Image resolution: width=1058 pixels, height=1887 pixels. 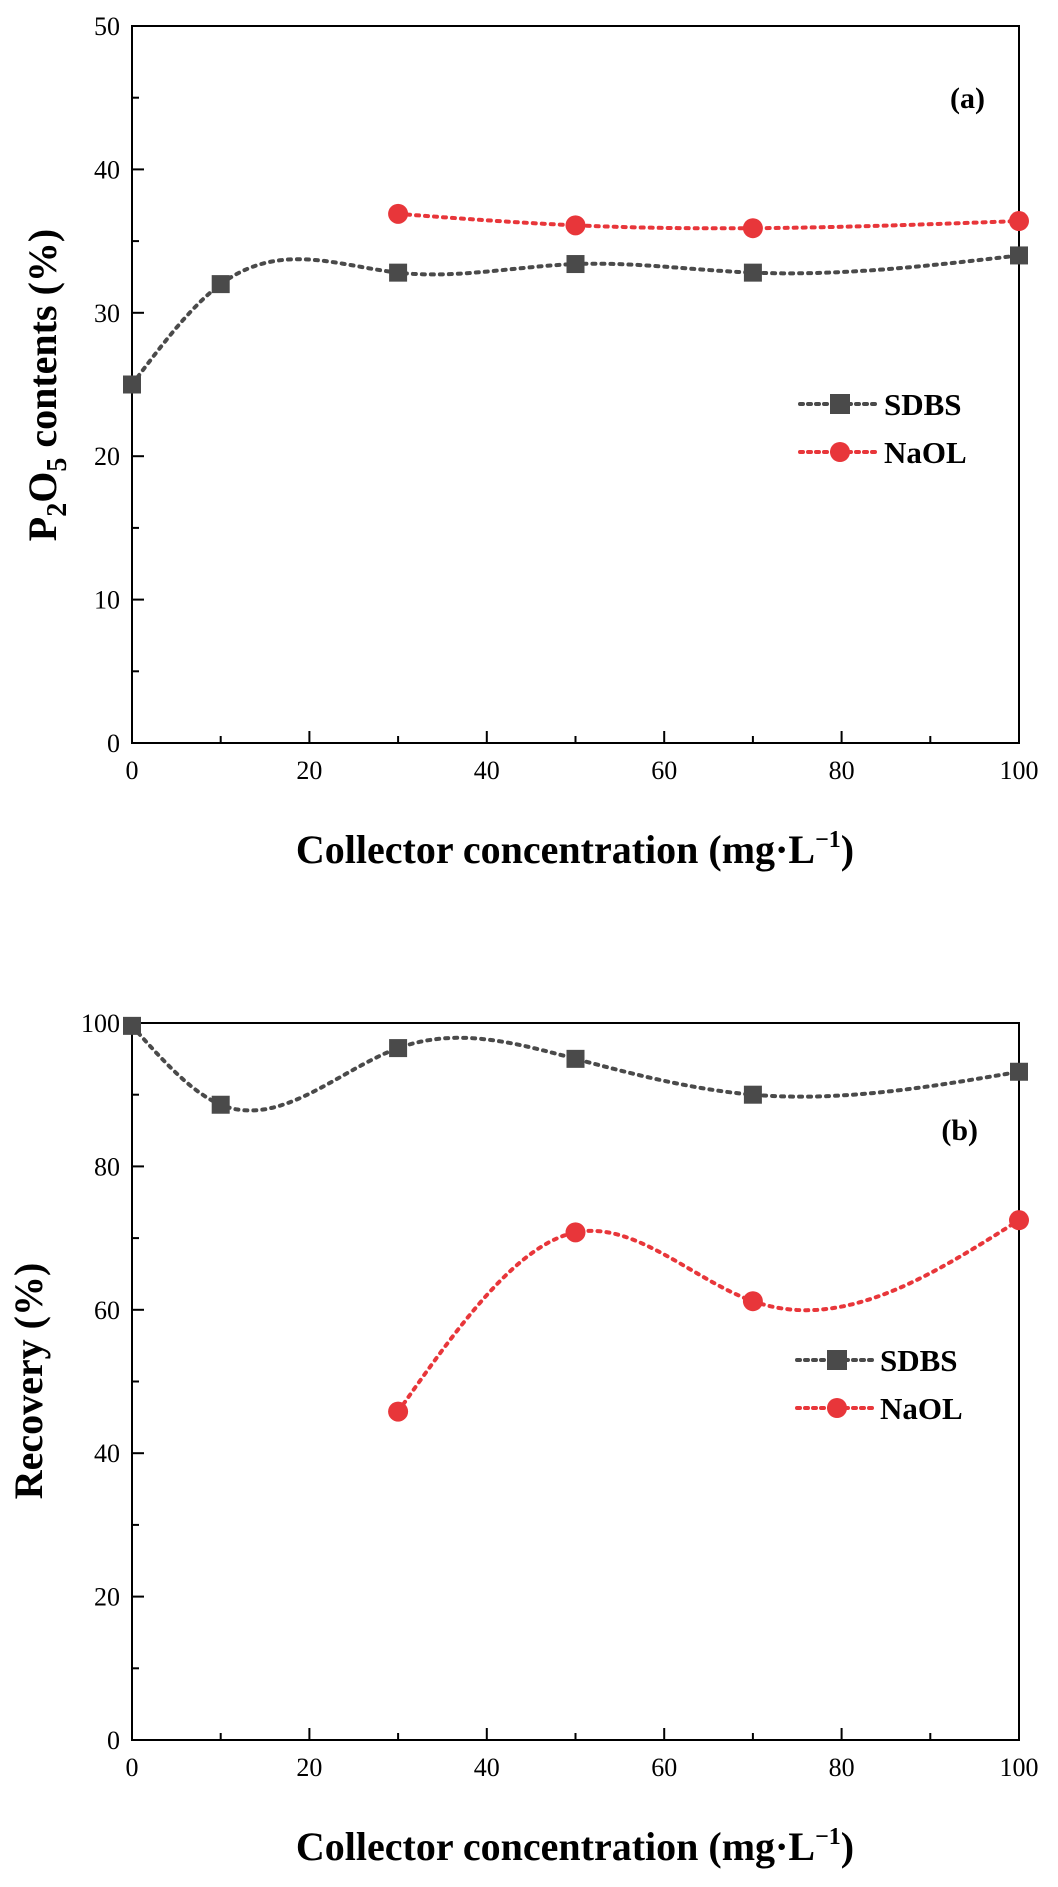 What do you see at coordinates (28, 1381) in the screenshot?
I see `chart-b-y-label: Recovery (%)` at bounding box center [28, 1381].